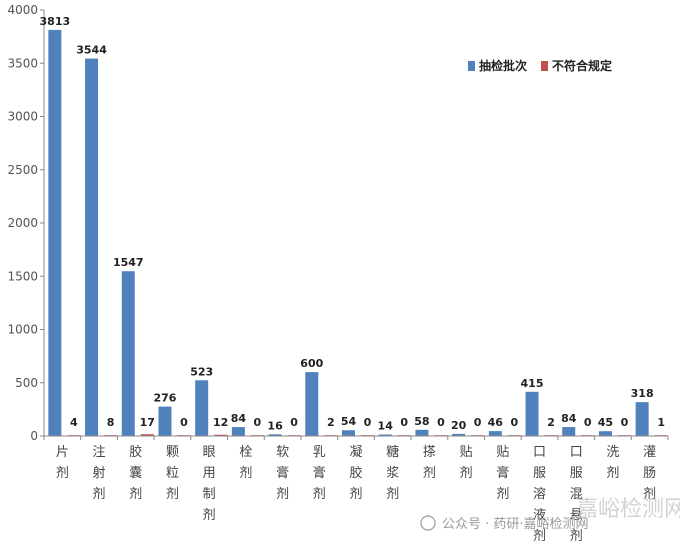  What do you see at coordinates (612, 463) in the screenshot?
I see `x-tick-label: 洗剂` at bounding box center [612, 463].